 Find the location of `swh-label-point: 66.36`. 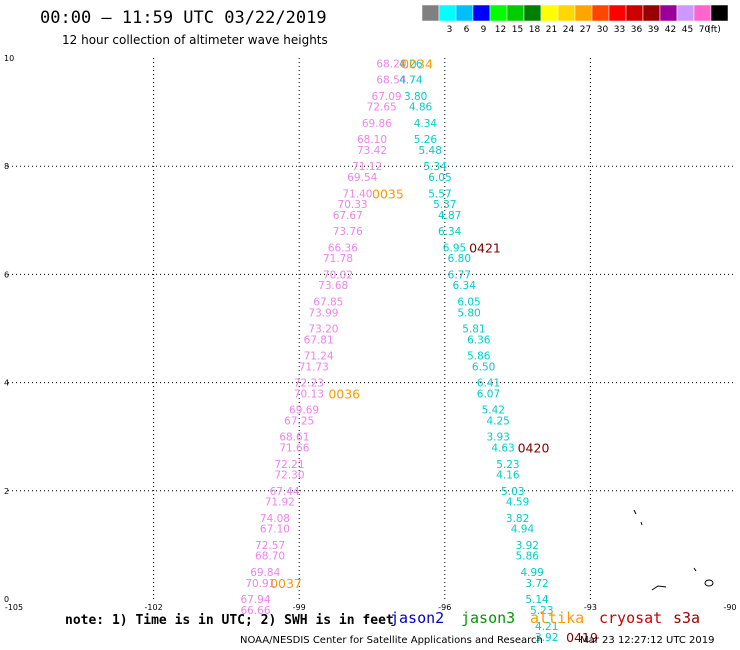

swh-label-point: 66.36 is located at coordinates (343, 248).